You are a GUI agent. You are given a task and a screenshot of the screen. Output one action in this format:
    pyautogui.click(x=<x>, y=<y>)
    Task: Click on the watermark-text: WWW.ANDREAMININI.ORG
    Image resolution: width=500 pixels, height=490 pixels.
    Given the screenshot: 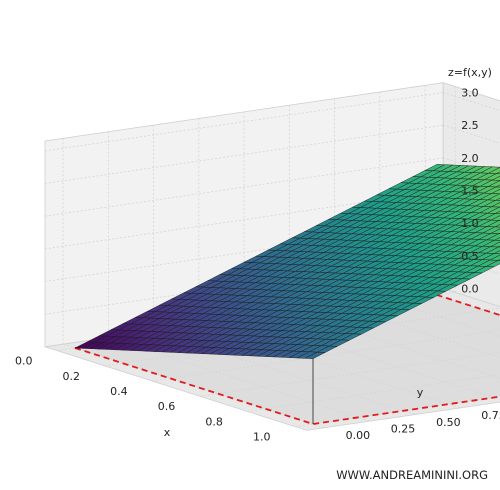 What is the action you would take?
    pyautogui.click(x=412, y=475)
    